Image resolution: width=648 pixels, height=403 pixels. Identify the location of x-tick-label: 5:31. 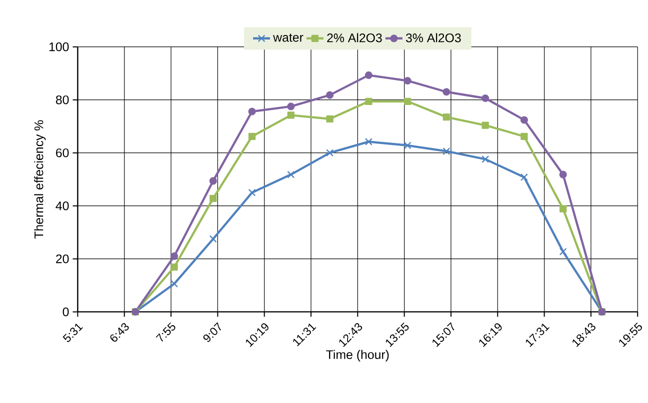
(72, 332).